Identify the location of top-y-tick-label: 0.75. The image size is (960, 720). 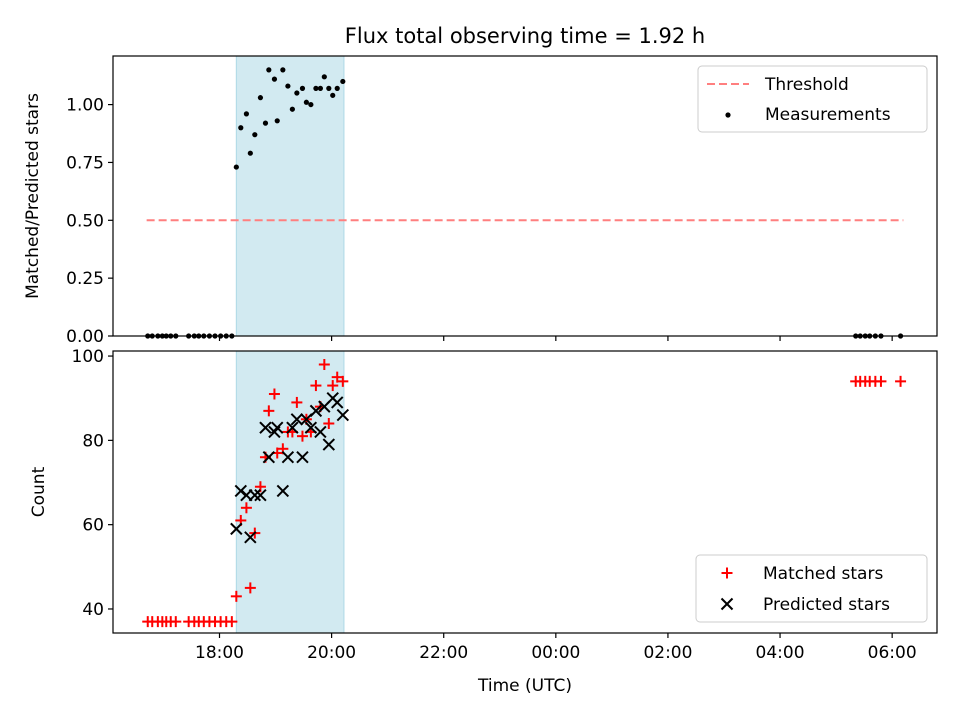
(85, 163).